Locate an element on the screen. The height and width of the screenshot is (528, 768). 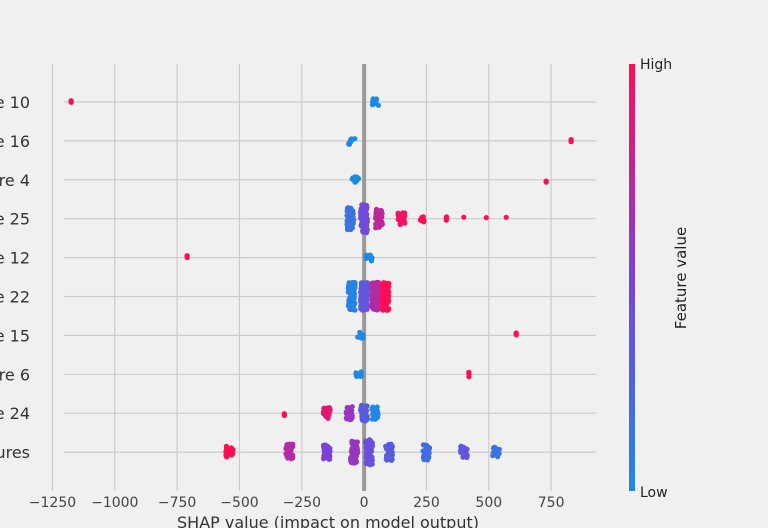
x-axis-label: SHAP value (impact on model output) is located at coordinates (328, 520).